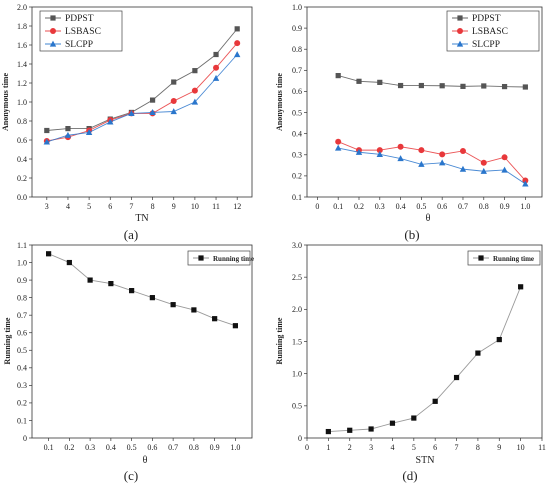 The height and width of the screenshot is (486, 550). What do you see at coordinates (174, 206) in the screenshot?
I see `x-tick-label: 9` at bounding box center [174, 206].